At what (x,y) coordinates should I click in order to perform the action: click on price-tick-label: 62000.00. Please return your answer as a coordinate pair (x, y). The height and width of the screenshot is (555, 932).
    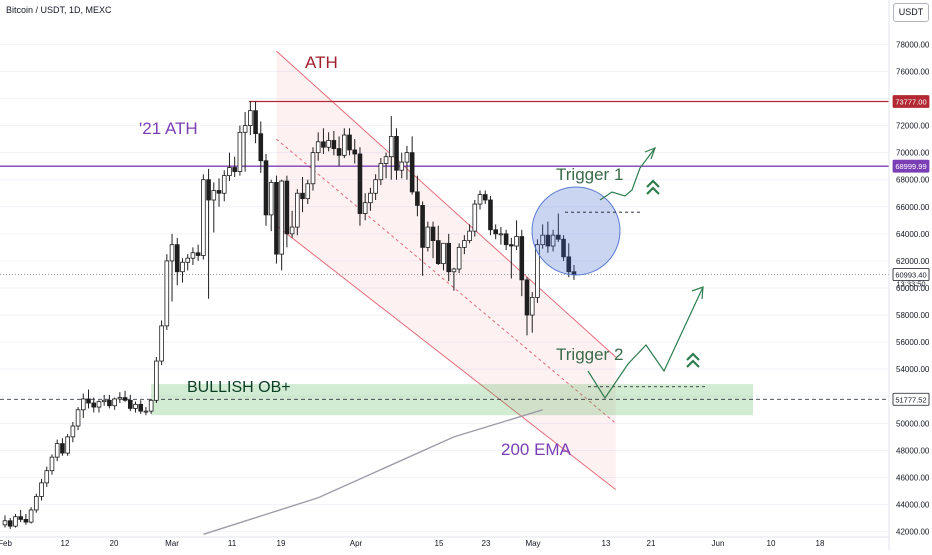
    Looking at the image, I should click on (913, 261).